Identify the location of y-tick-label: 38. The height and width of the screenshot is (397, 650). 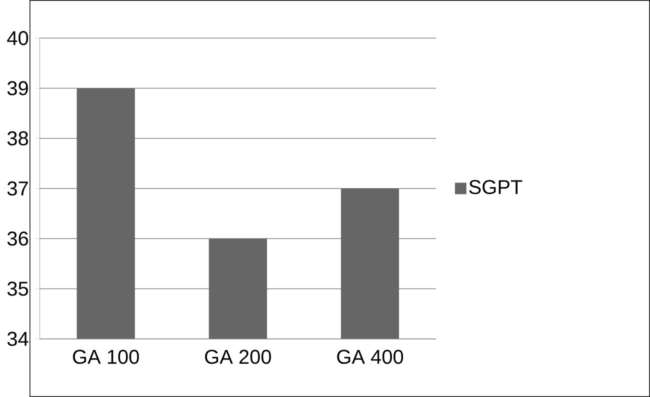
(17, 138).